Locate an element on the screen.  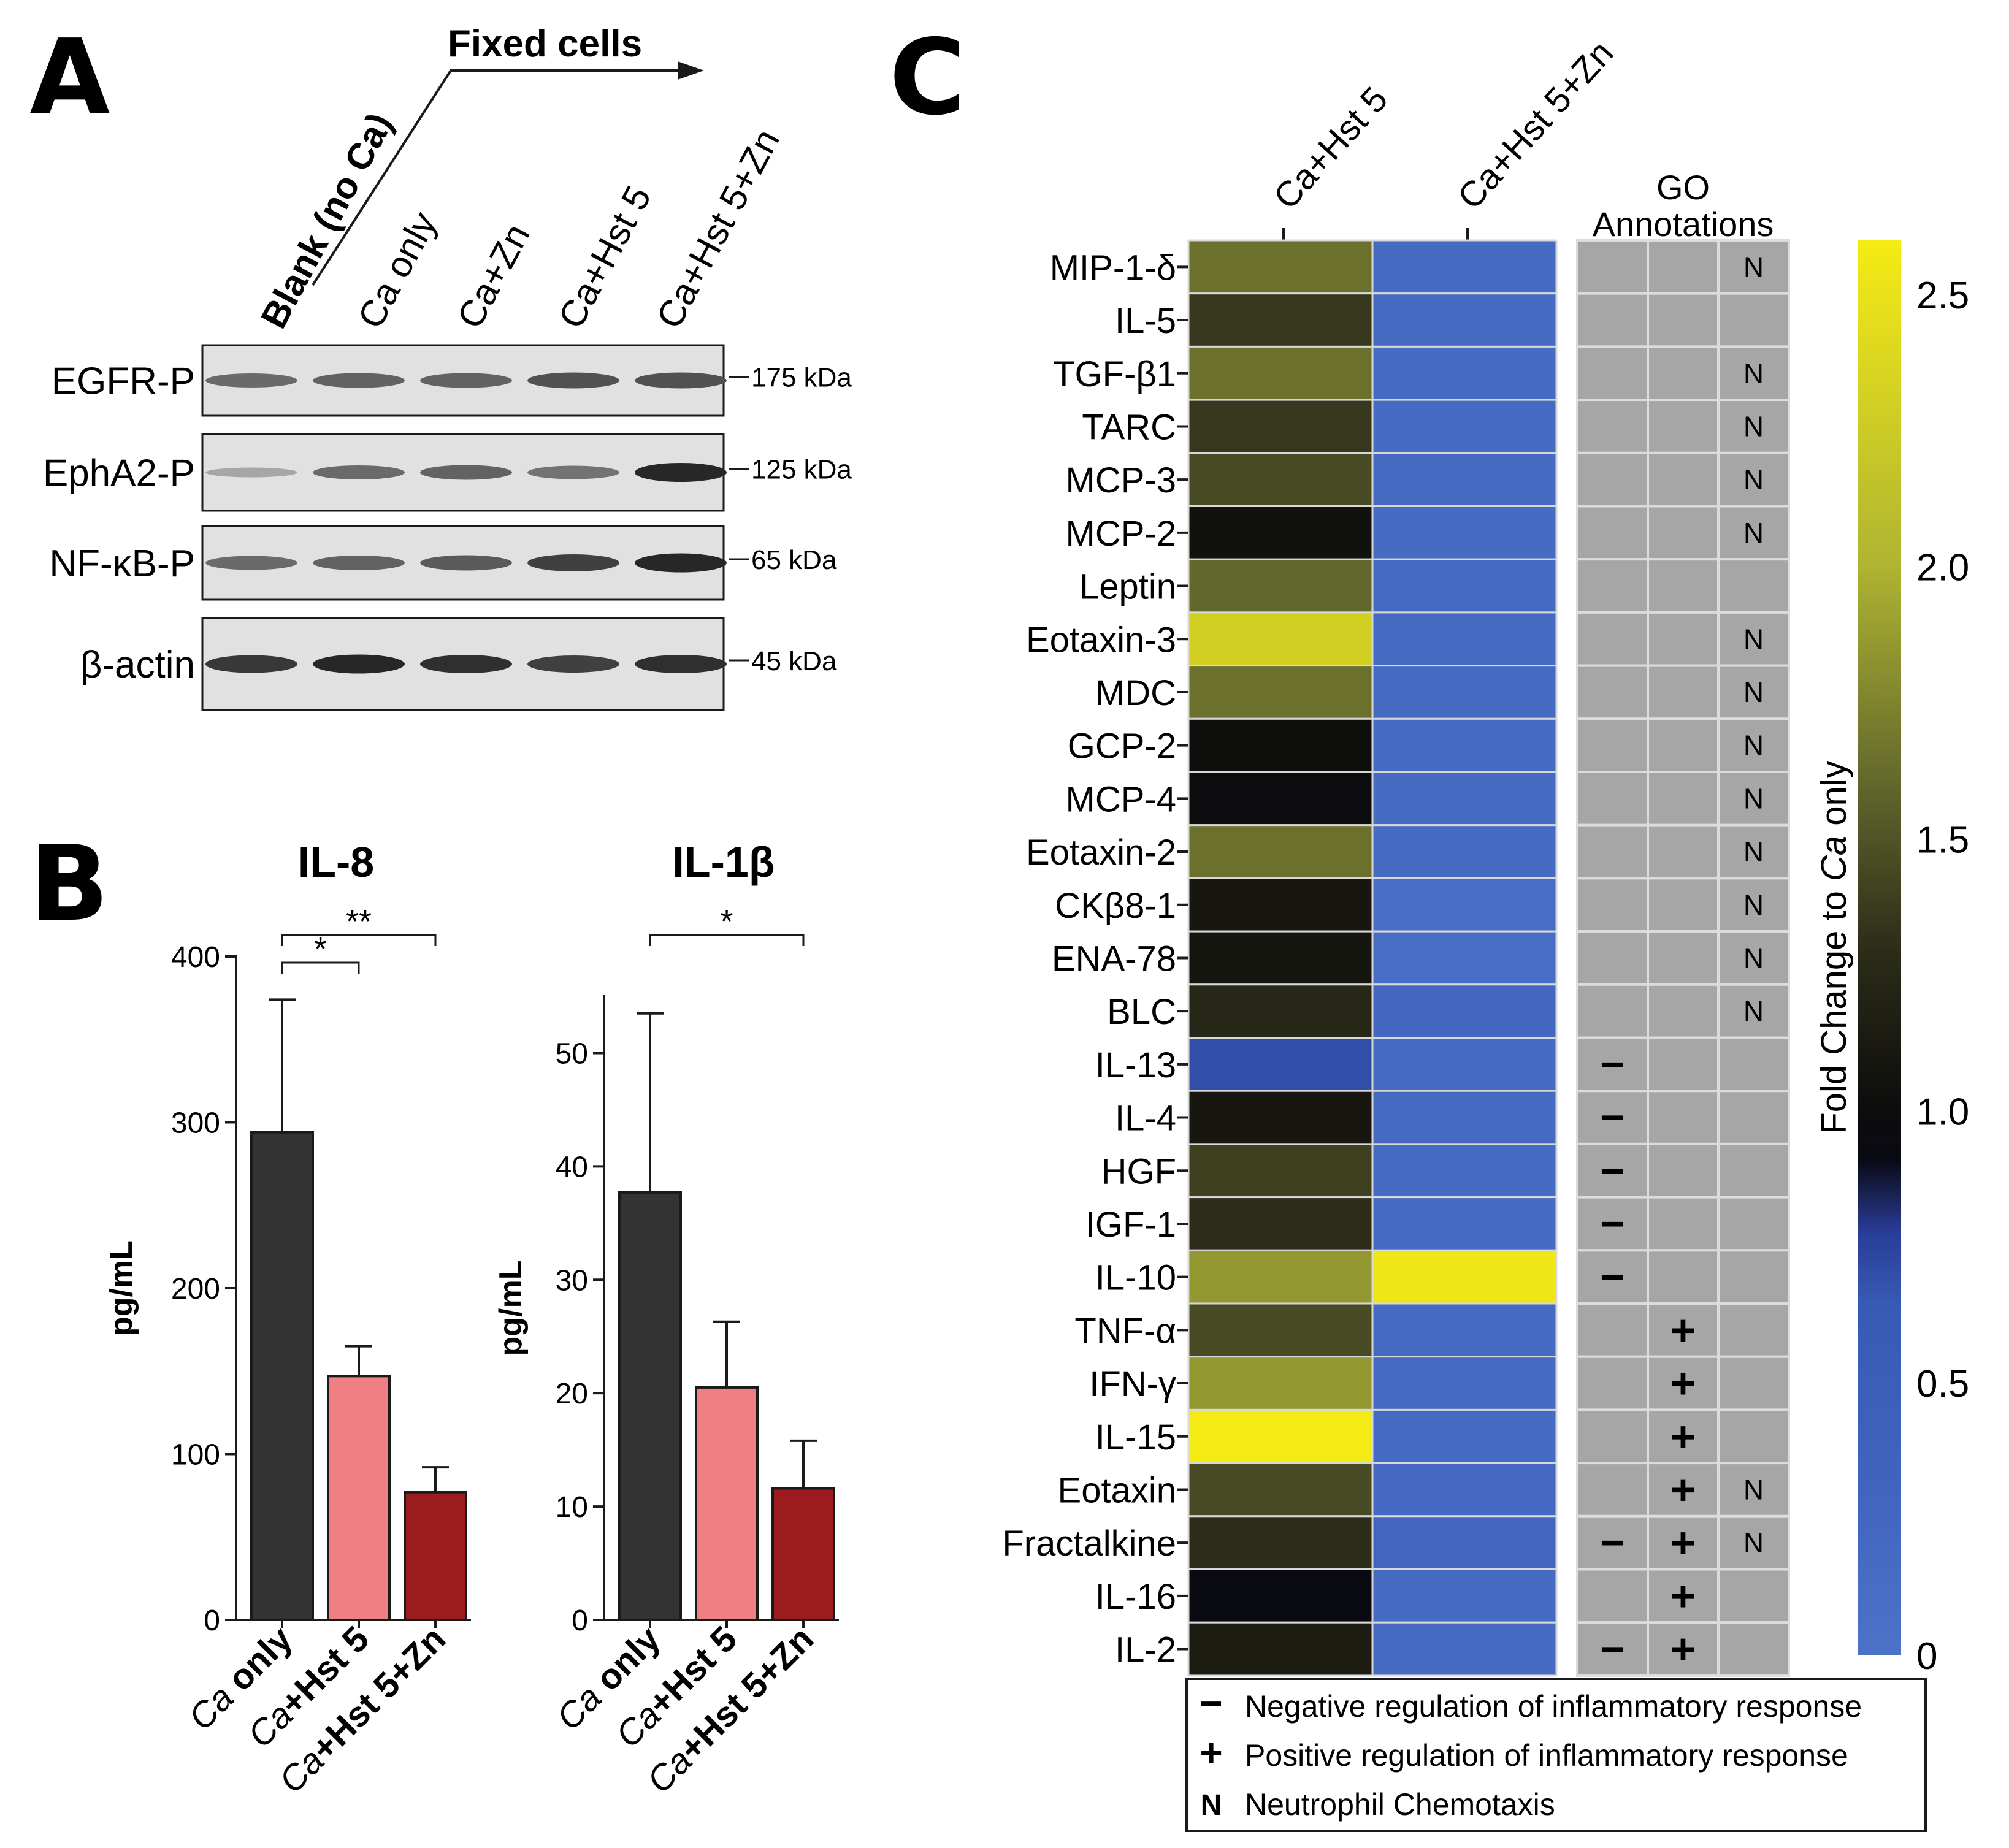
blot-label: EphA2-P is located at coordinates (119, 474).